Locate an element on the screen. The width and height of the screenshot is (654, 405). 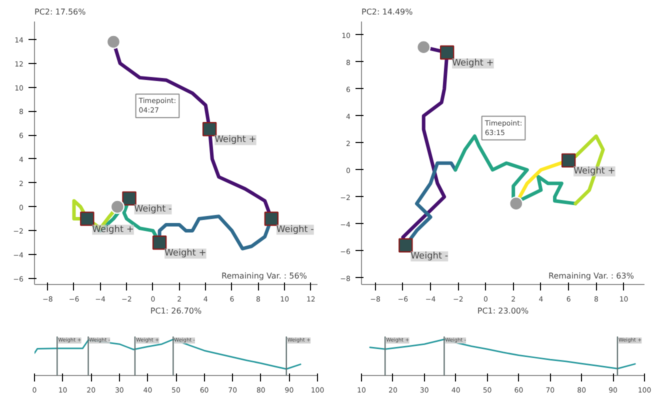
annotation: Remaining Var. : 56% is located at coordinates (265, 276).